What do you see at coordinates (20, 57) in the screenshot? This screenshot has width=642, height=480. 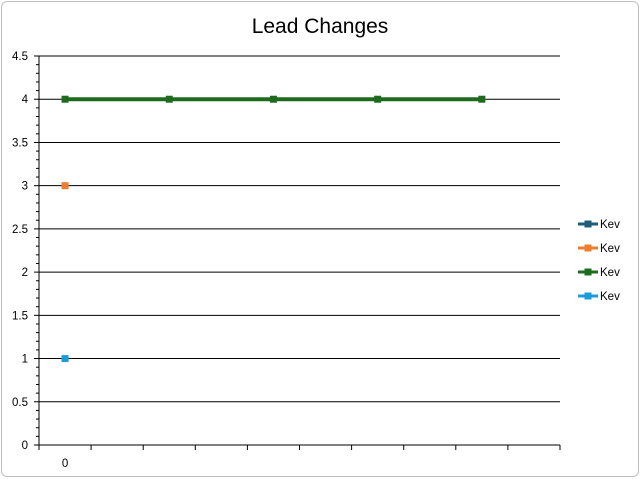 I see `y-tick-label: 4.5` at bounding box center [20, 57].